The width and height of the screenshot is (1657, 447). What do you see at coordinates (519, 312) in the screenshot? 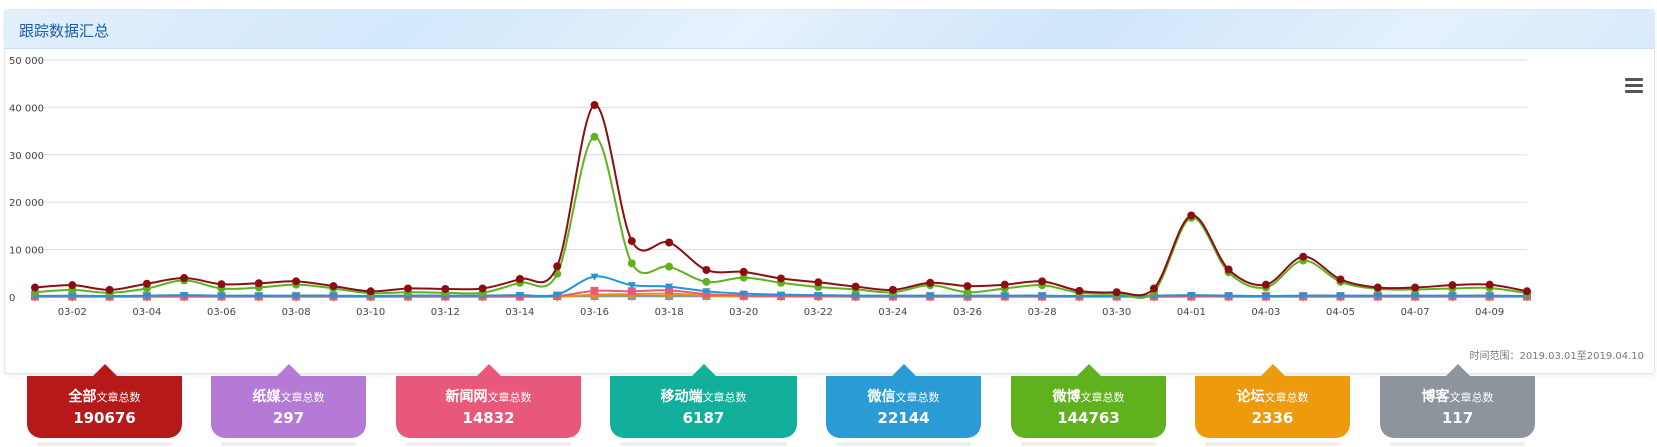
I see `x-tick-label: 03-14` at bounding box center [519, 312].